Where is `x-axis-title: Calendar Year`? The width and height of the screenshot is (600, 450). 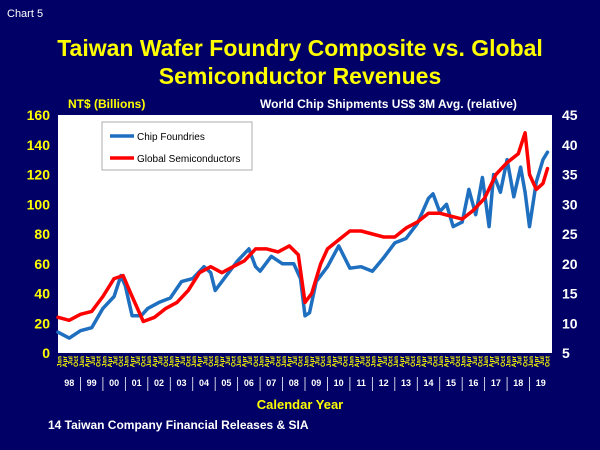 x-axis-title: Calendar Year is located at coordinates (300, 404).